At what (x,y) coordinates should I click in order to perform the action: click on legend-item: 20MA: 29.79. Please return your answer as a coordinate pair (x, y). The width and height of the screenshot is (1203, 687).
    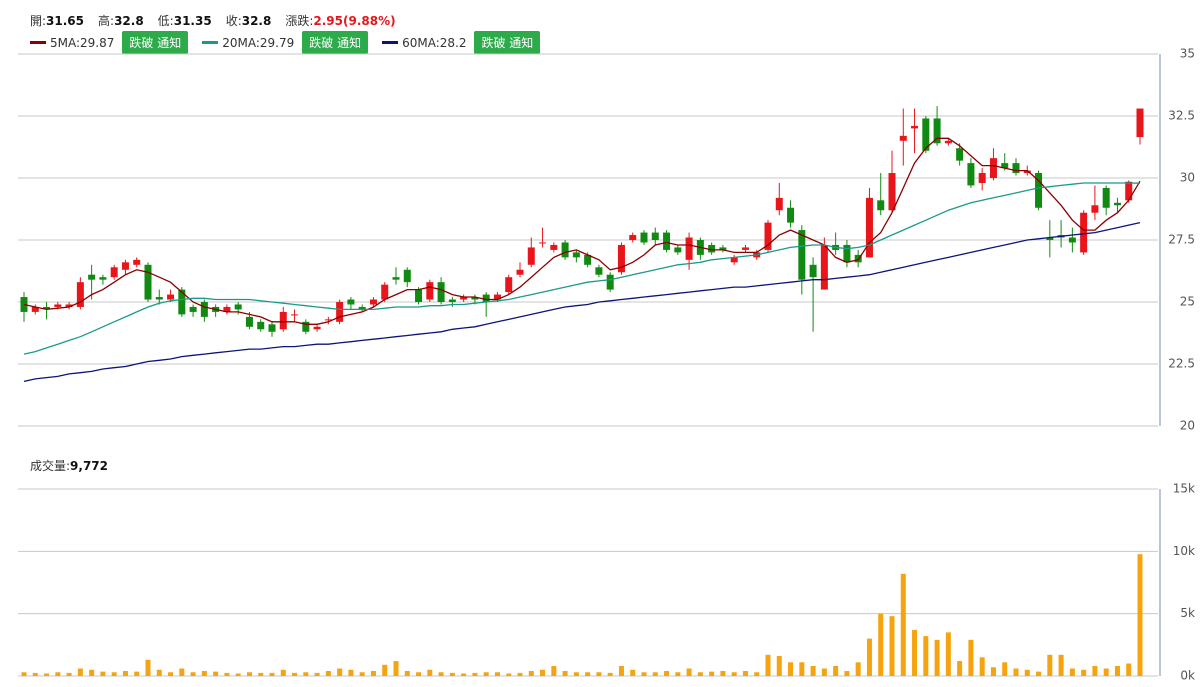
    Looking at the image, I should click on (248, 43).